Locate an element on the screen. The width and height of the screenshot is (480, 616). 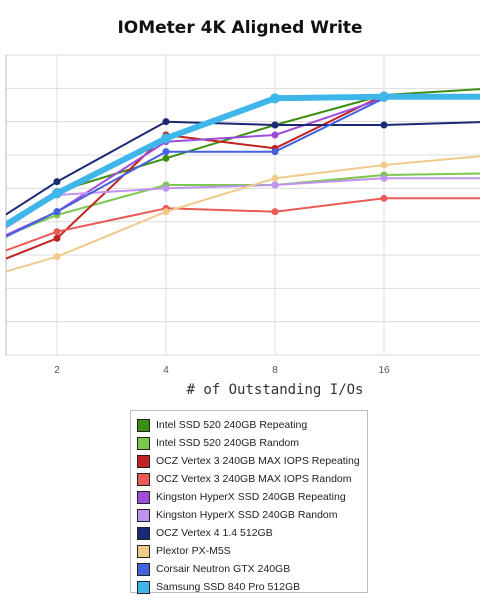
legend-label: OCZ Vertex 4 1.4 512GB is located at coordinates (214, 533).